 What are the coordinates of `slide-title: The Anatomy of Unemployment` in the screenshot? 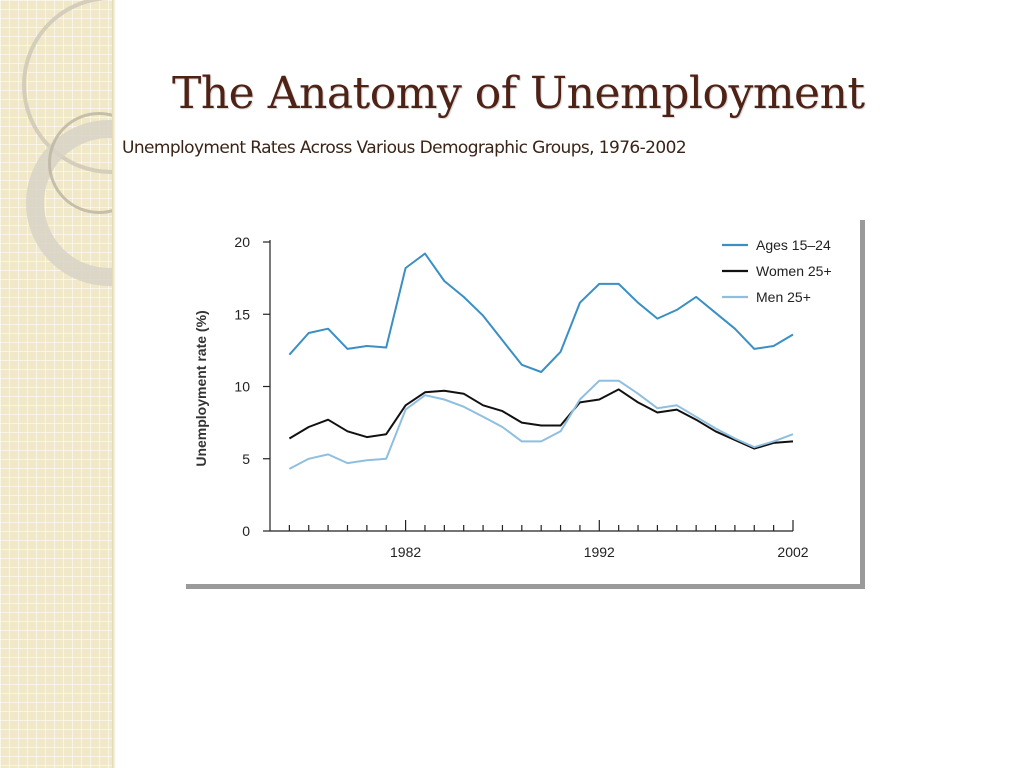 It's located at (518, 93).